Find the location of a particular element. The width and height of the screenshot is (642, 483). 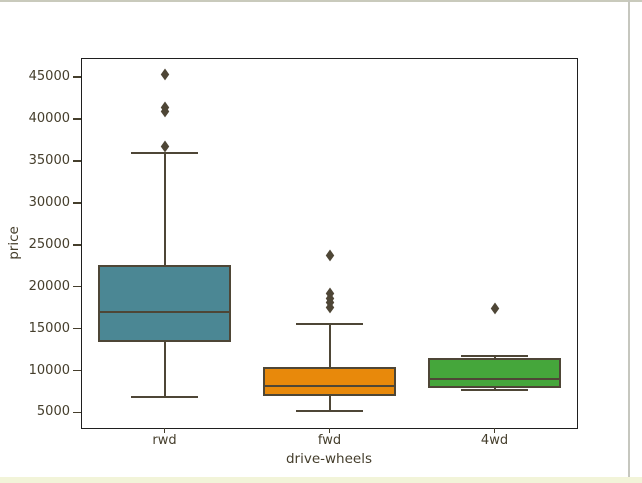

median-line-rwd is located at coordinates (164, 312).